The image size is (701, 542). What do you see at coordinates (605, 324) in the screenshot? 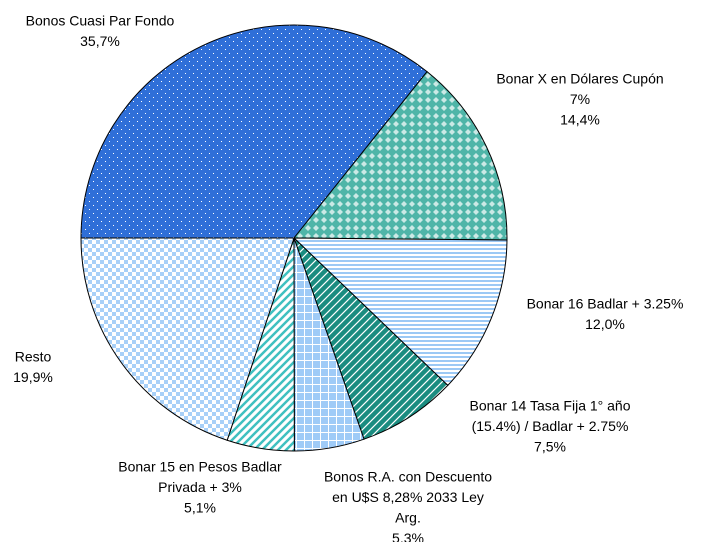
I see `value-label: 12,0%` at bounding box center [605, 324].